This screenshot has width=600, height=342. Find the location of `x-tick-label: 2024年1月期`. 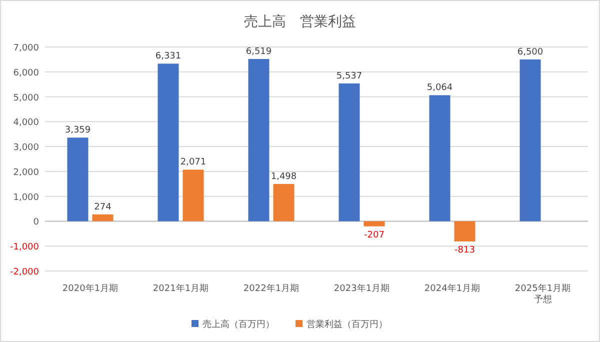

x-tick-label: 2024年1月期 is located at coordinates (452, 288).